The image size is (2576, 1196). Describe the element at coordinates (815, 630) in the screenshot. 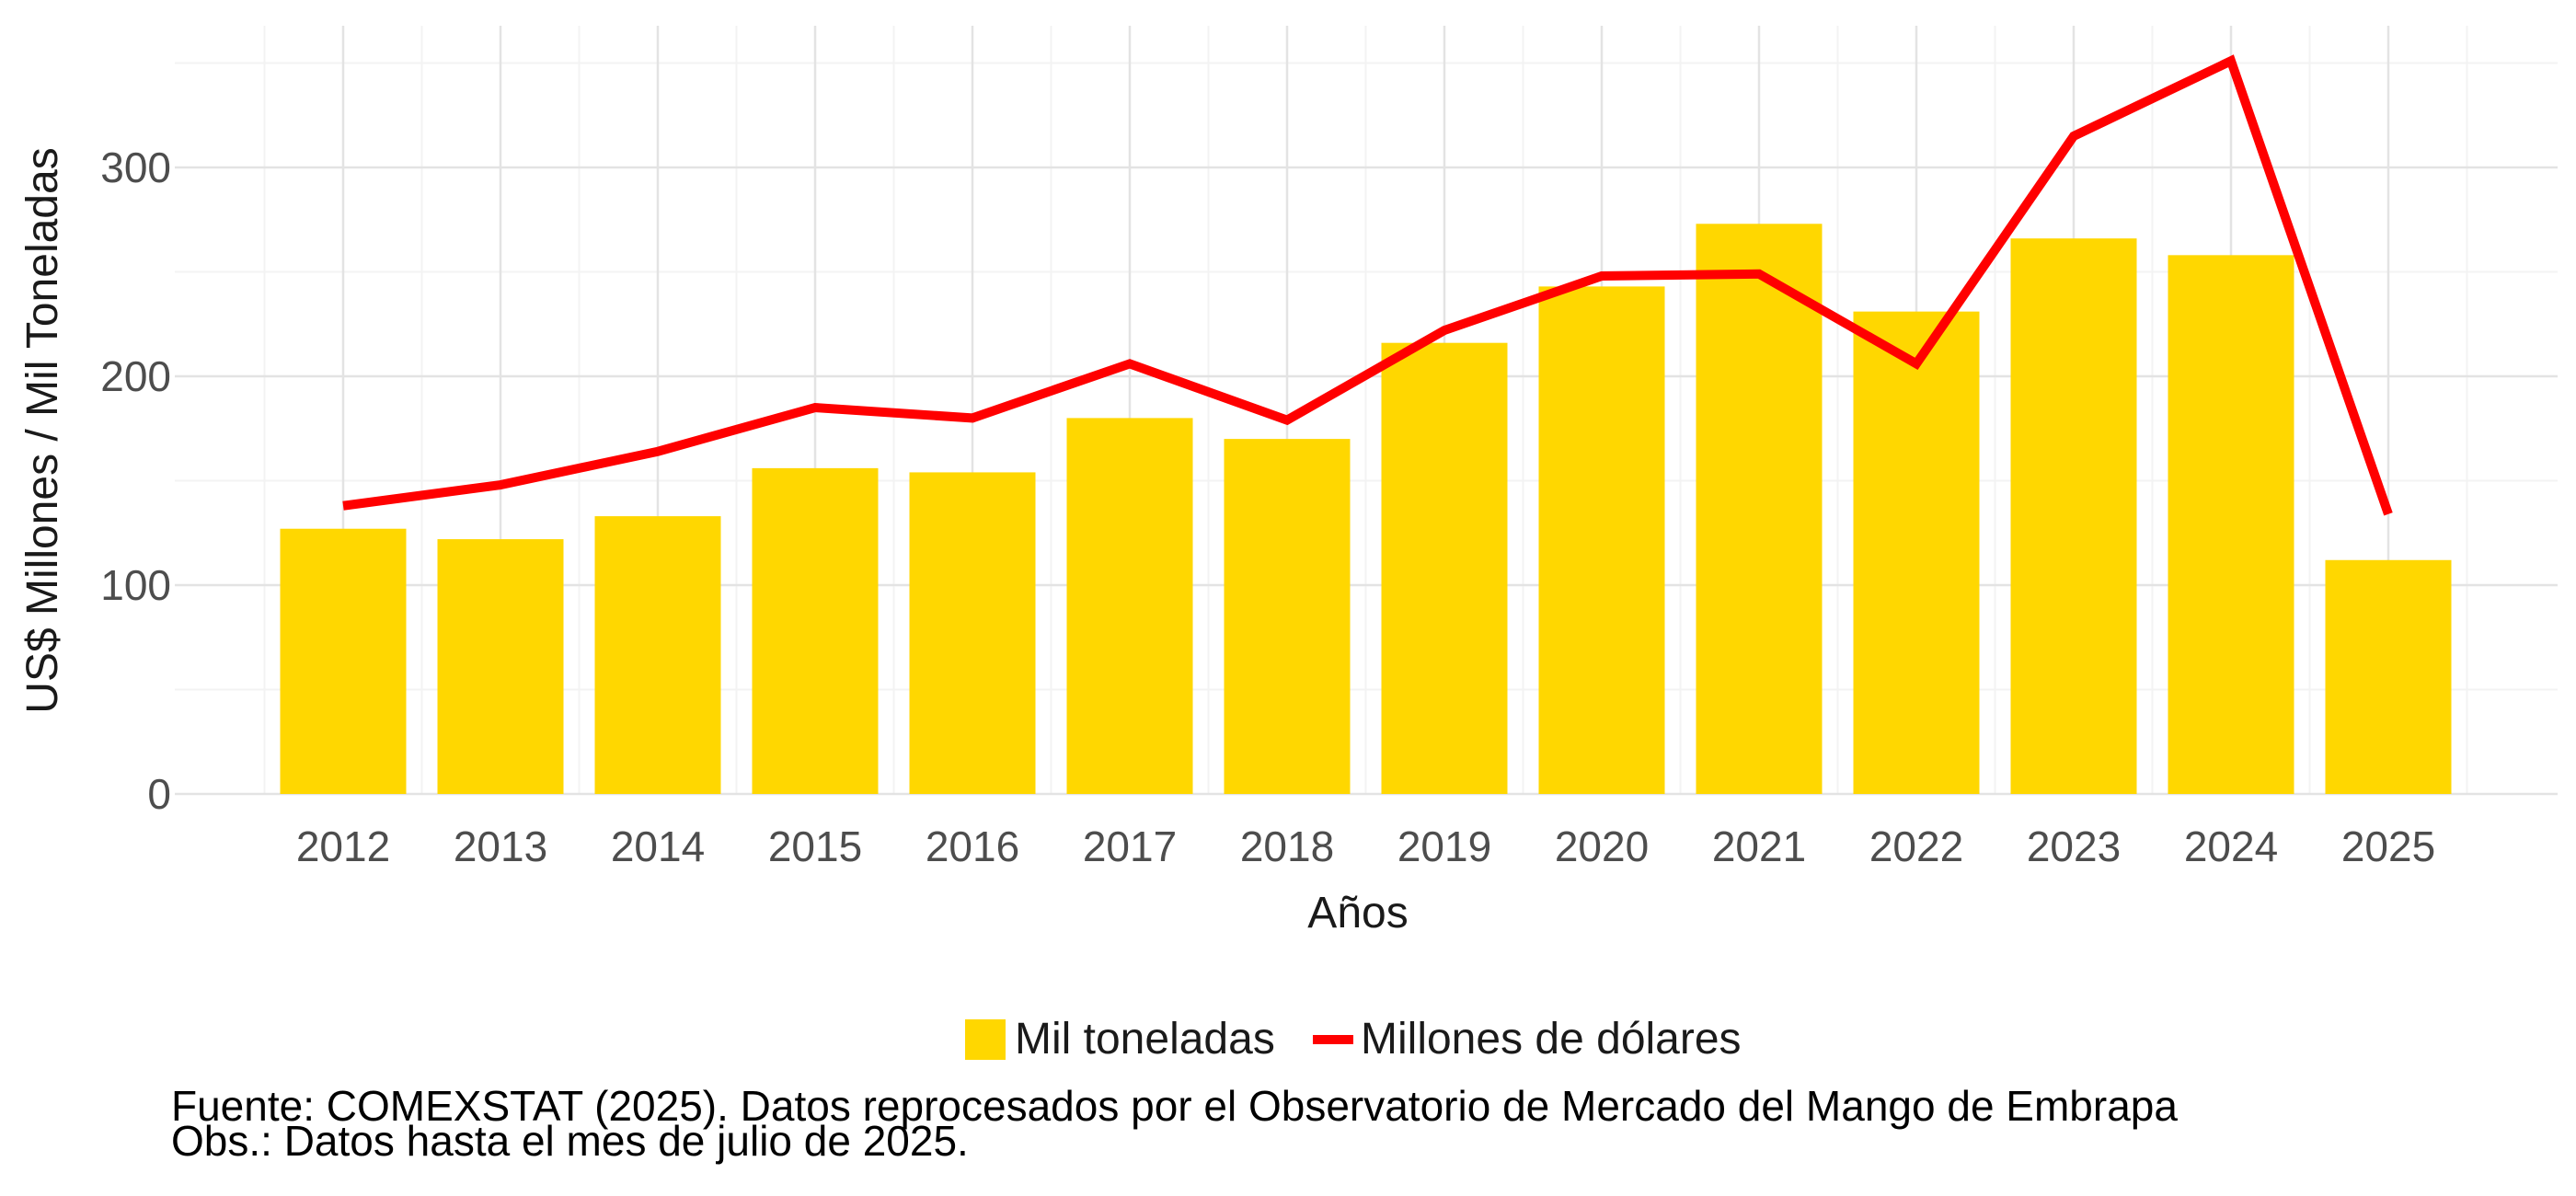

I see `bar-2015` at that location.